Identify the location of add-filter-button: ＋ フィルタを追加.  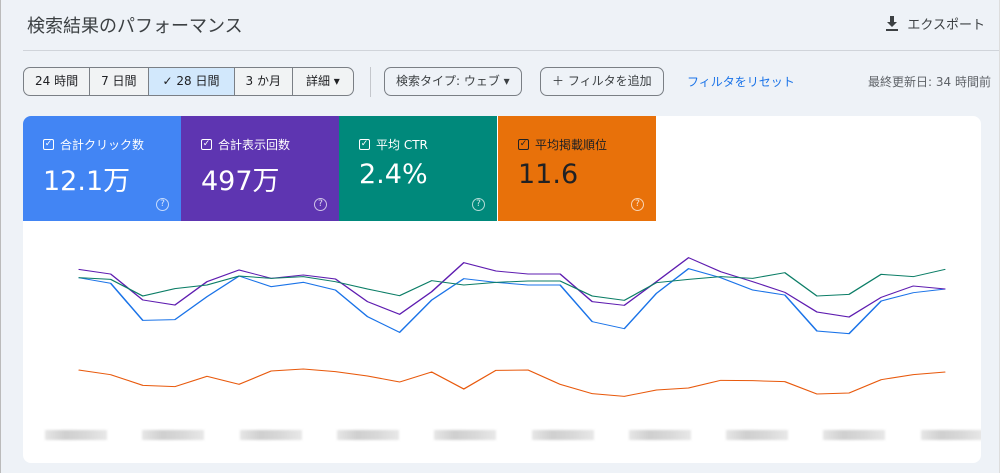
(602, 81).